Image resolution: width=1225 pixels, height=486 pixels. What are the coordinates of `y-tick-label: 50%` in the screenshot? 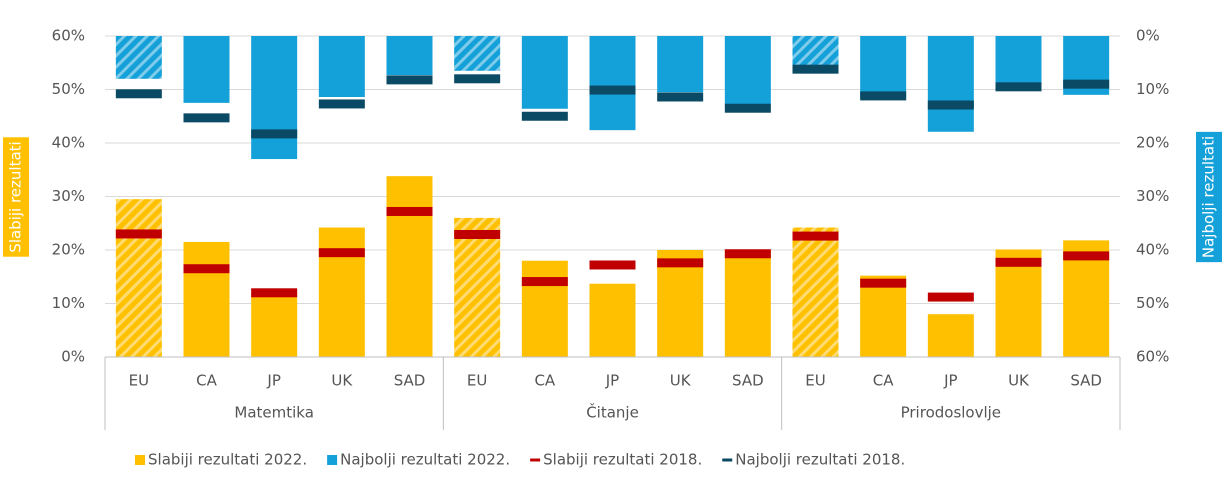 It's located at (68, 89).